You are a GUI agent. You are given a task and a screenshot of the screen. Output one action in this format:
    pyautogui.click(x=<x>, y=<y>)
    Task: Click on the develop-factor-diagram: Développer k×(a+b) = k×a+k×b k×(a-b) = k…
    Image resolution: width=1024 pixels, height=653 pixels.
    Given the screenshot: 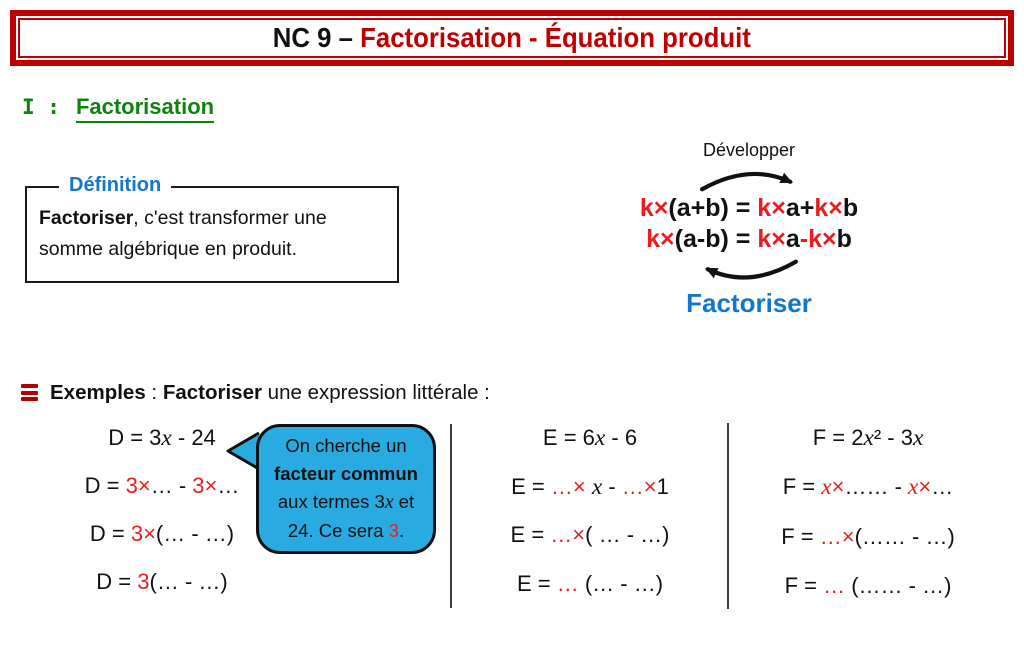 What is the action you would take?
    pyautogui.click(x=749, y=229)
    